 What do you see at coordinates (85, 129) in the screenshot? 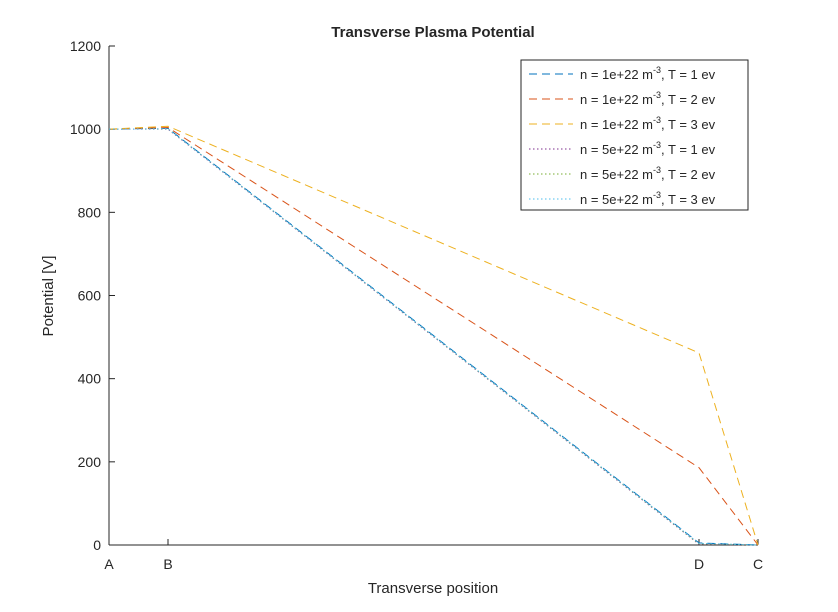
I see `y-tick-label: 1000` at bounding box center [85, 129].